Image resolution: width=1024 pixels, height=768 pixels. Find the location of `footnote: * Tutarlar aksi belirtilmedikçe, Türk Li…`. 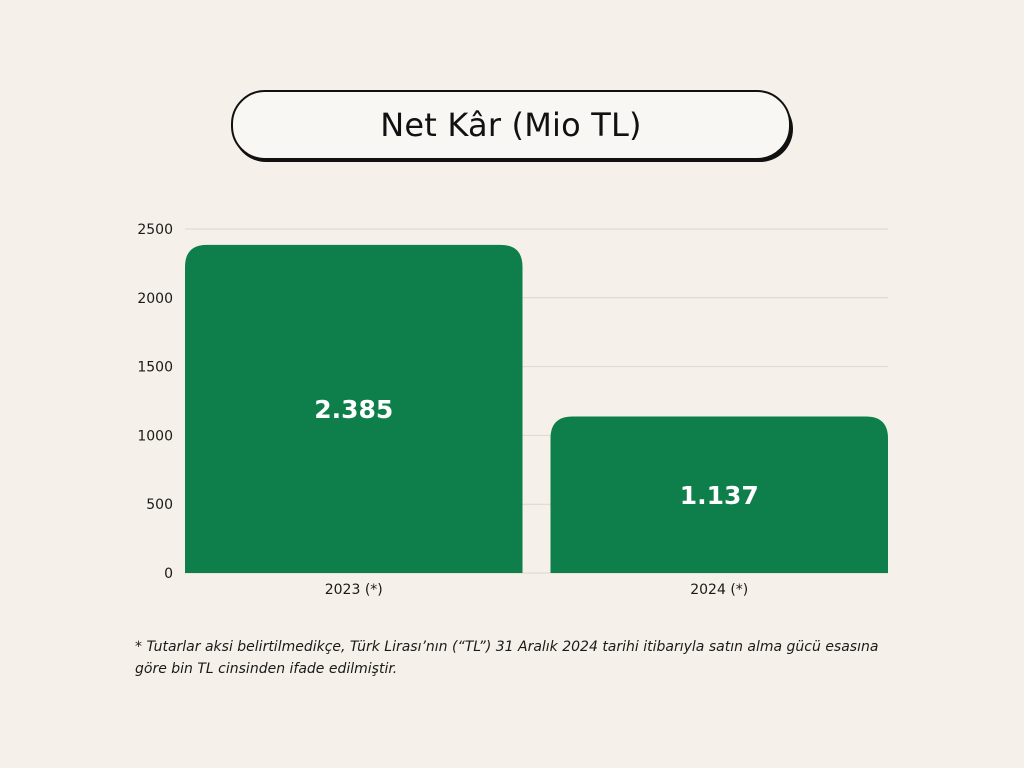

footnote: * Tutarlar aksi belirtilmedikçe, Türk Li… is located at coordinates (507, 658).